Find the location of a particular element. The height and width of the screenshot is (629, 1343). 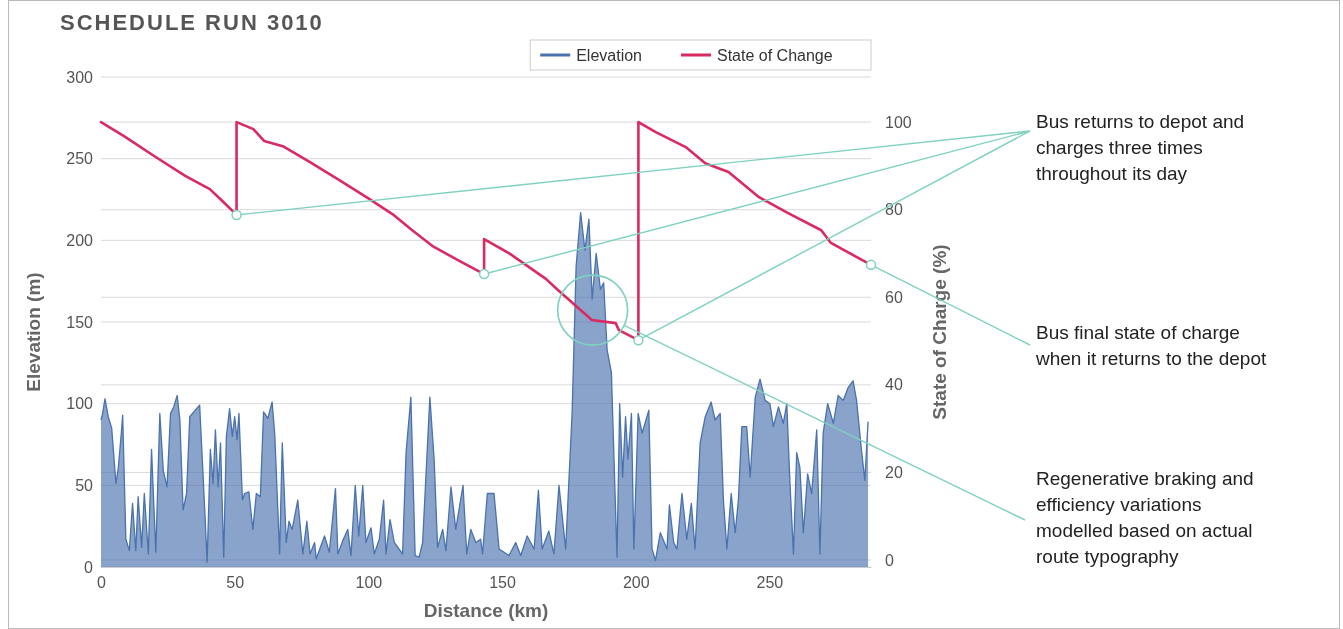

x-axis-title: Distance (km) is located at coordinates (486, 610).